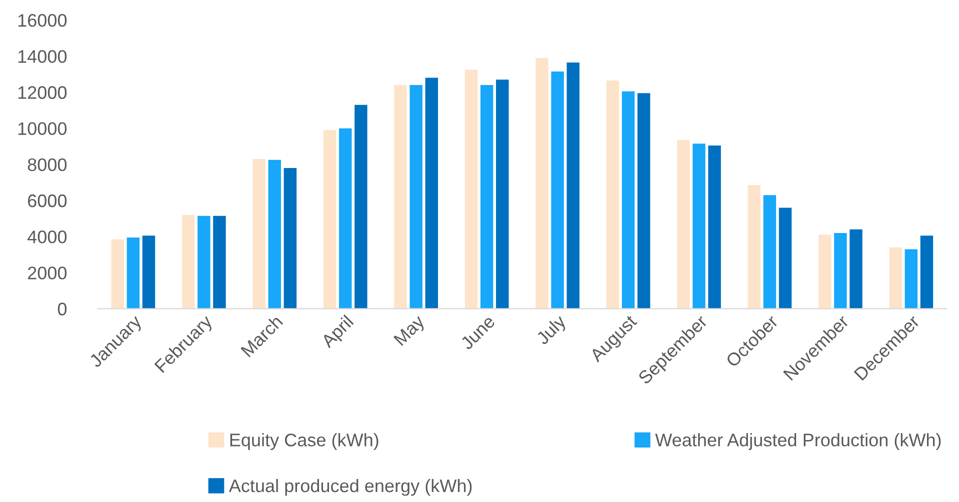  I want to click on legend-label: Actual produced energy (kWh), so click(350, 487).